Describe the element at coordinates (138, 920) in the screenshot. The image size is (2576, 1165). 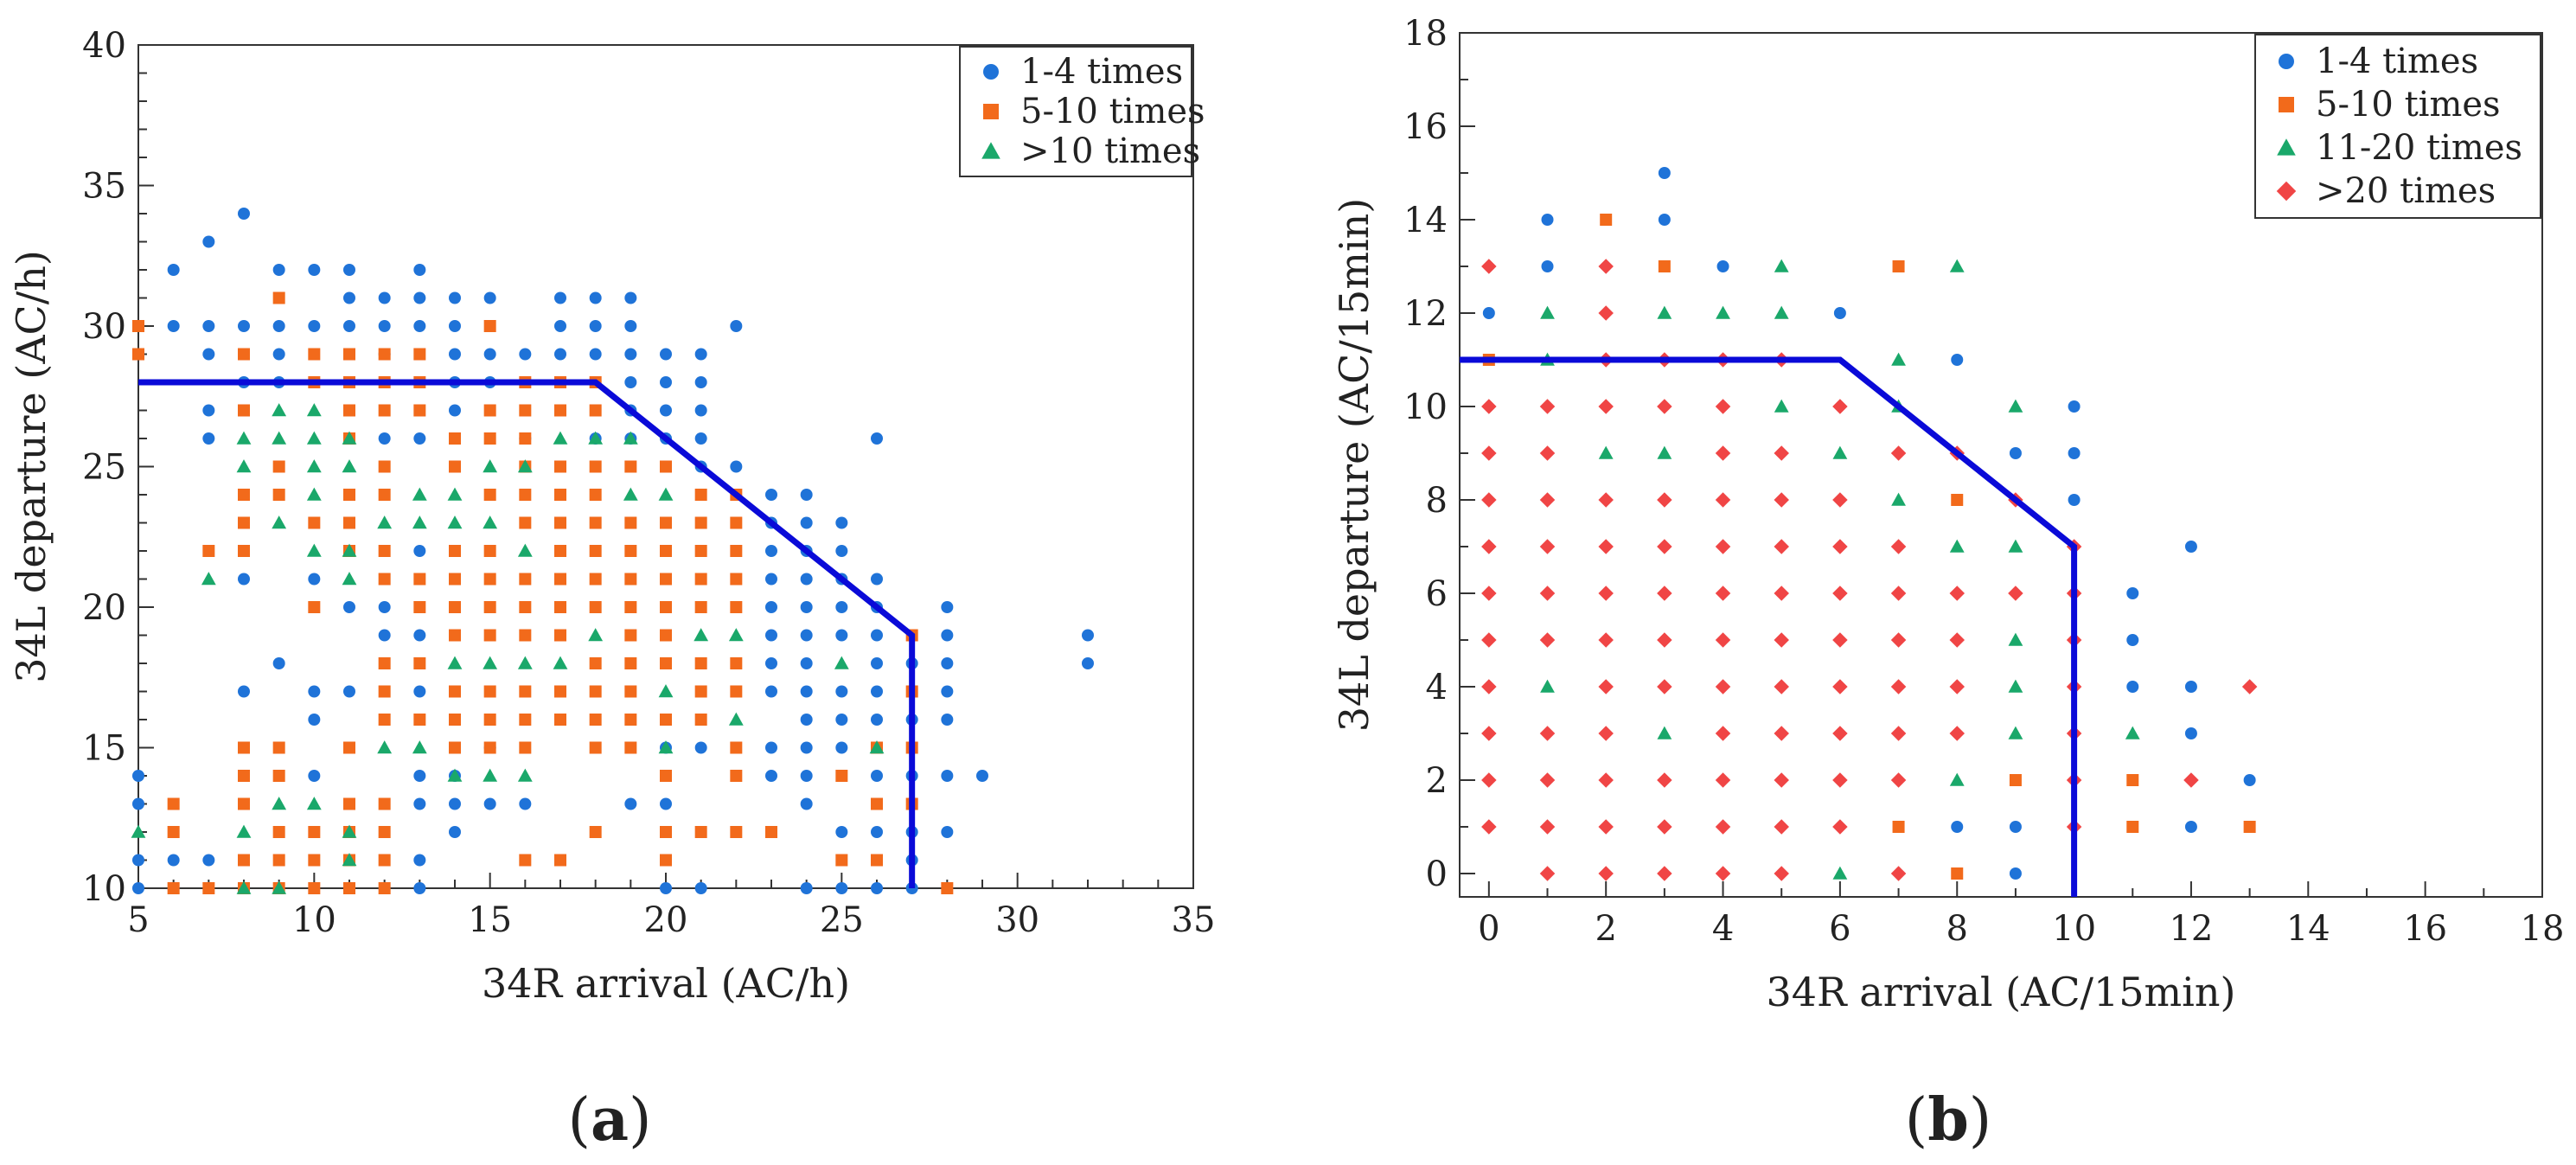
I see `x-tick-label: 5` at that location.